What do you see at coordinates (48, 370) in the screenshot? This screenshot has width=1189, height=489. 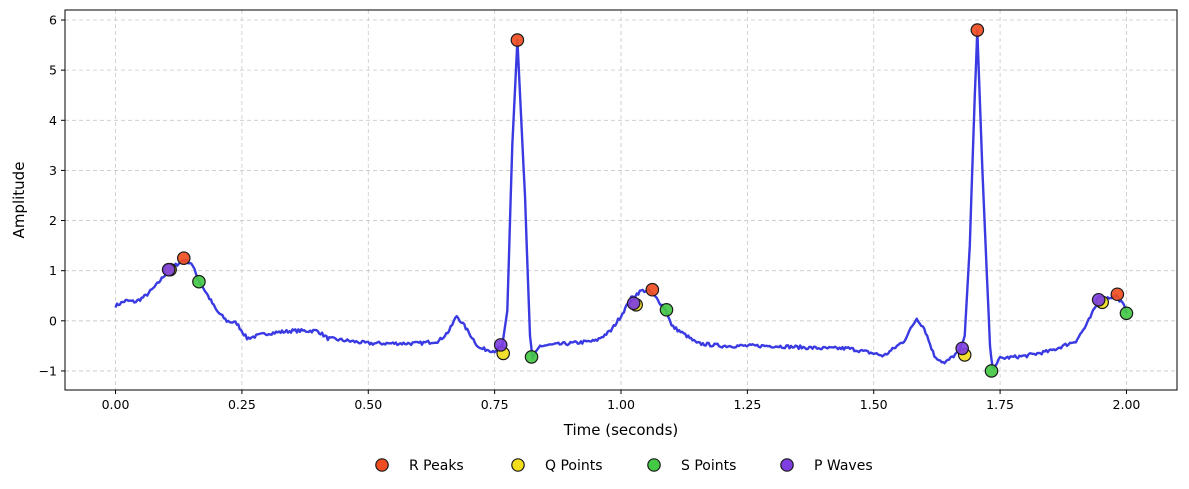 I see `y-tick-label: −1` at bounding box center [48, 370].